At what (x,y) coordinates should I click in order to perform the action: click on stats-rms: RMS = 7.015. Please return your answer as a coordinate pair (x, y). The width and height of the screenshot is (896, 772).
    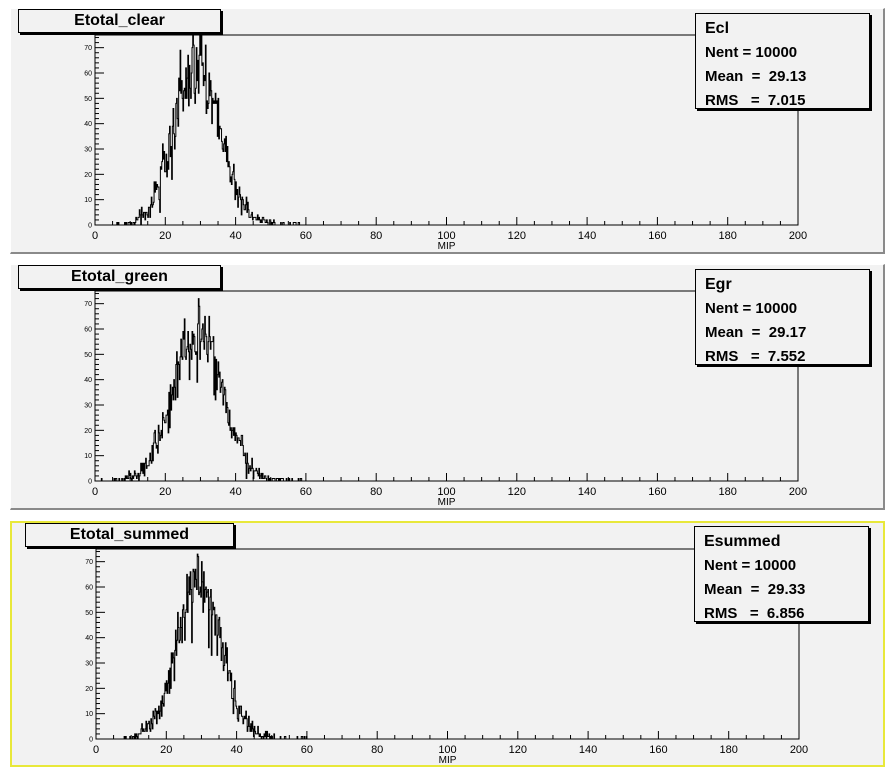
    Looking at the image, I should click on (755, 100).